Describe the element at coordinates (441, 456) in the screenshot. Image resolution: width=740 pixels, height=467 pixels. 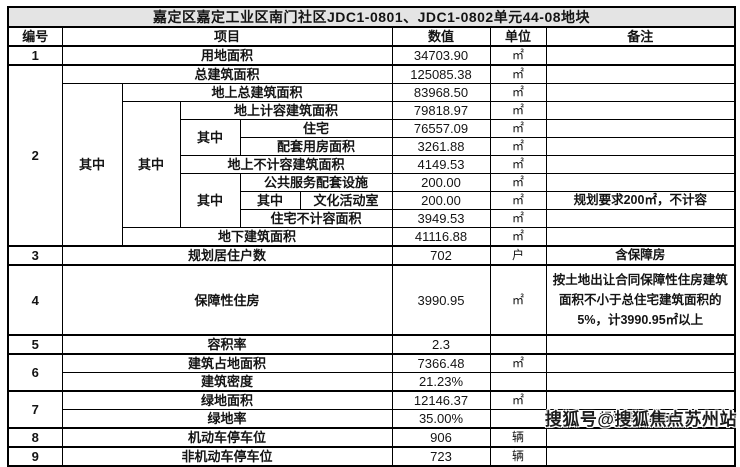
I see `cell-value: 723` at that location.